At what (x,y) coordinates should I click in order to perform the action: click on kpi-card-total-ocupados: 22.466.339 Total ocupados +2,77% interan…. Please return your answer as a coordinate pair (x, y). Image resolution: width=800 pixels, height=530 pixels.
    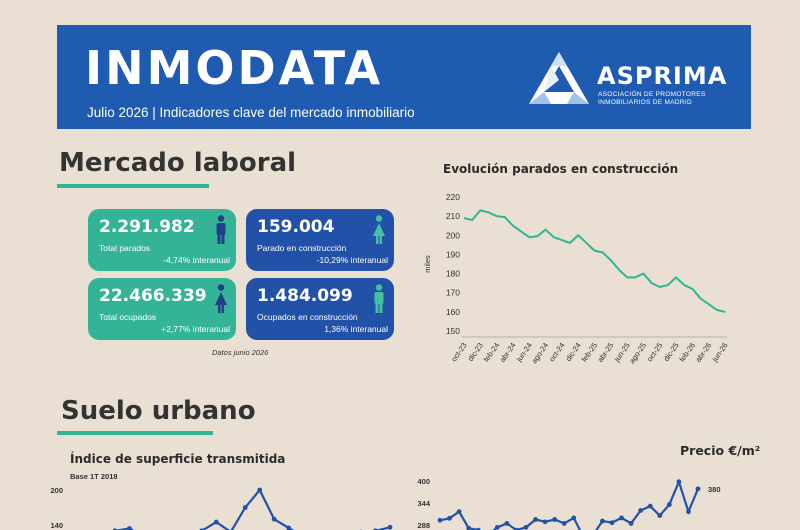
    Looking at the image, I should click on (162, 309).